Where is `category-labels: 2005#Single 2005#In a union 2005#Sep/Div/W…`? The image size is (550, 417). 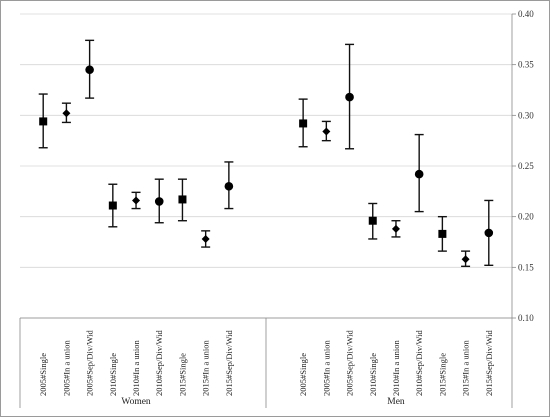
category-labels: 2005#Single 2005#In a union 2005#Sep/Div/W… is located at coordinates (266, 362).